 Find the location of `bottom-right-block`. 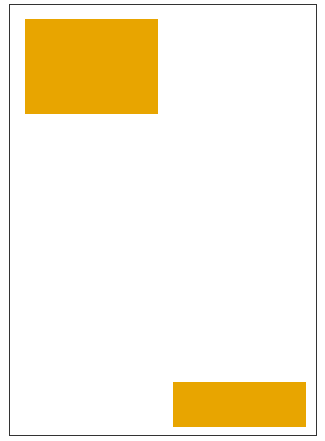

bottom-right-block is located at coordinates (239, 404).